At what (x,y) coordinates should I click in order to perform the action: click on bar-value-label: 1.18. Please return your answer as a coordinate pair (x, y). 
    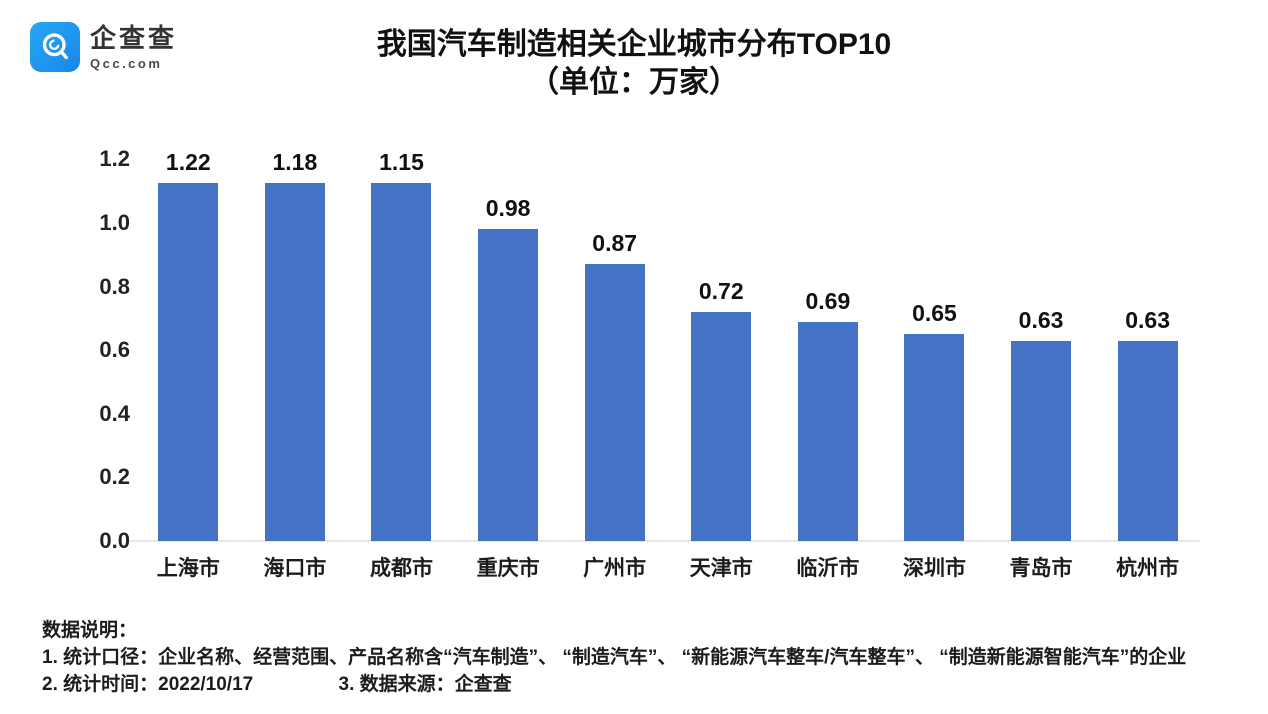
    Looking at the image, I should click on (295, 162).